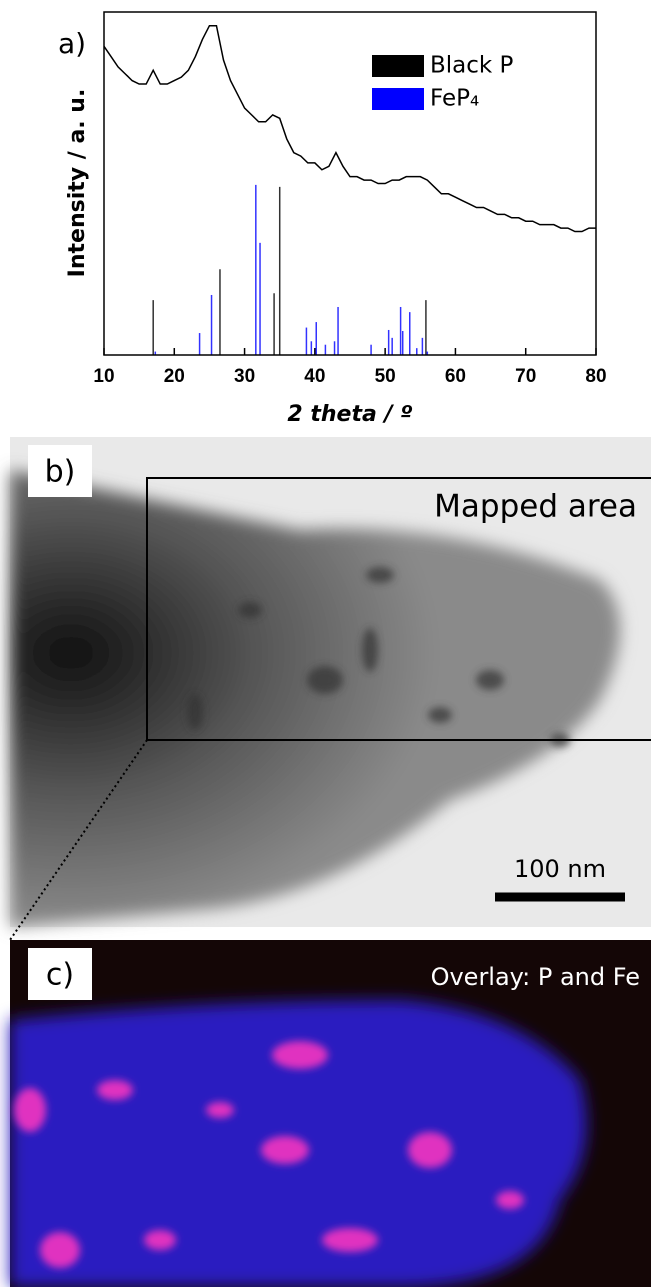 The width and height of the screenshot is (651, 1287). Describe the element at coordinates (77, 183) in the screenshot. I see `y-axis-label: Intensity / a. u.` at that location.